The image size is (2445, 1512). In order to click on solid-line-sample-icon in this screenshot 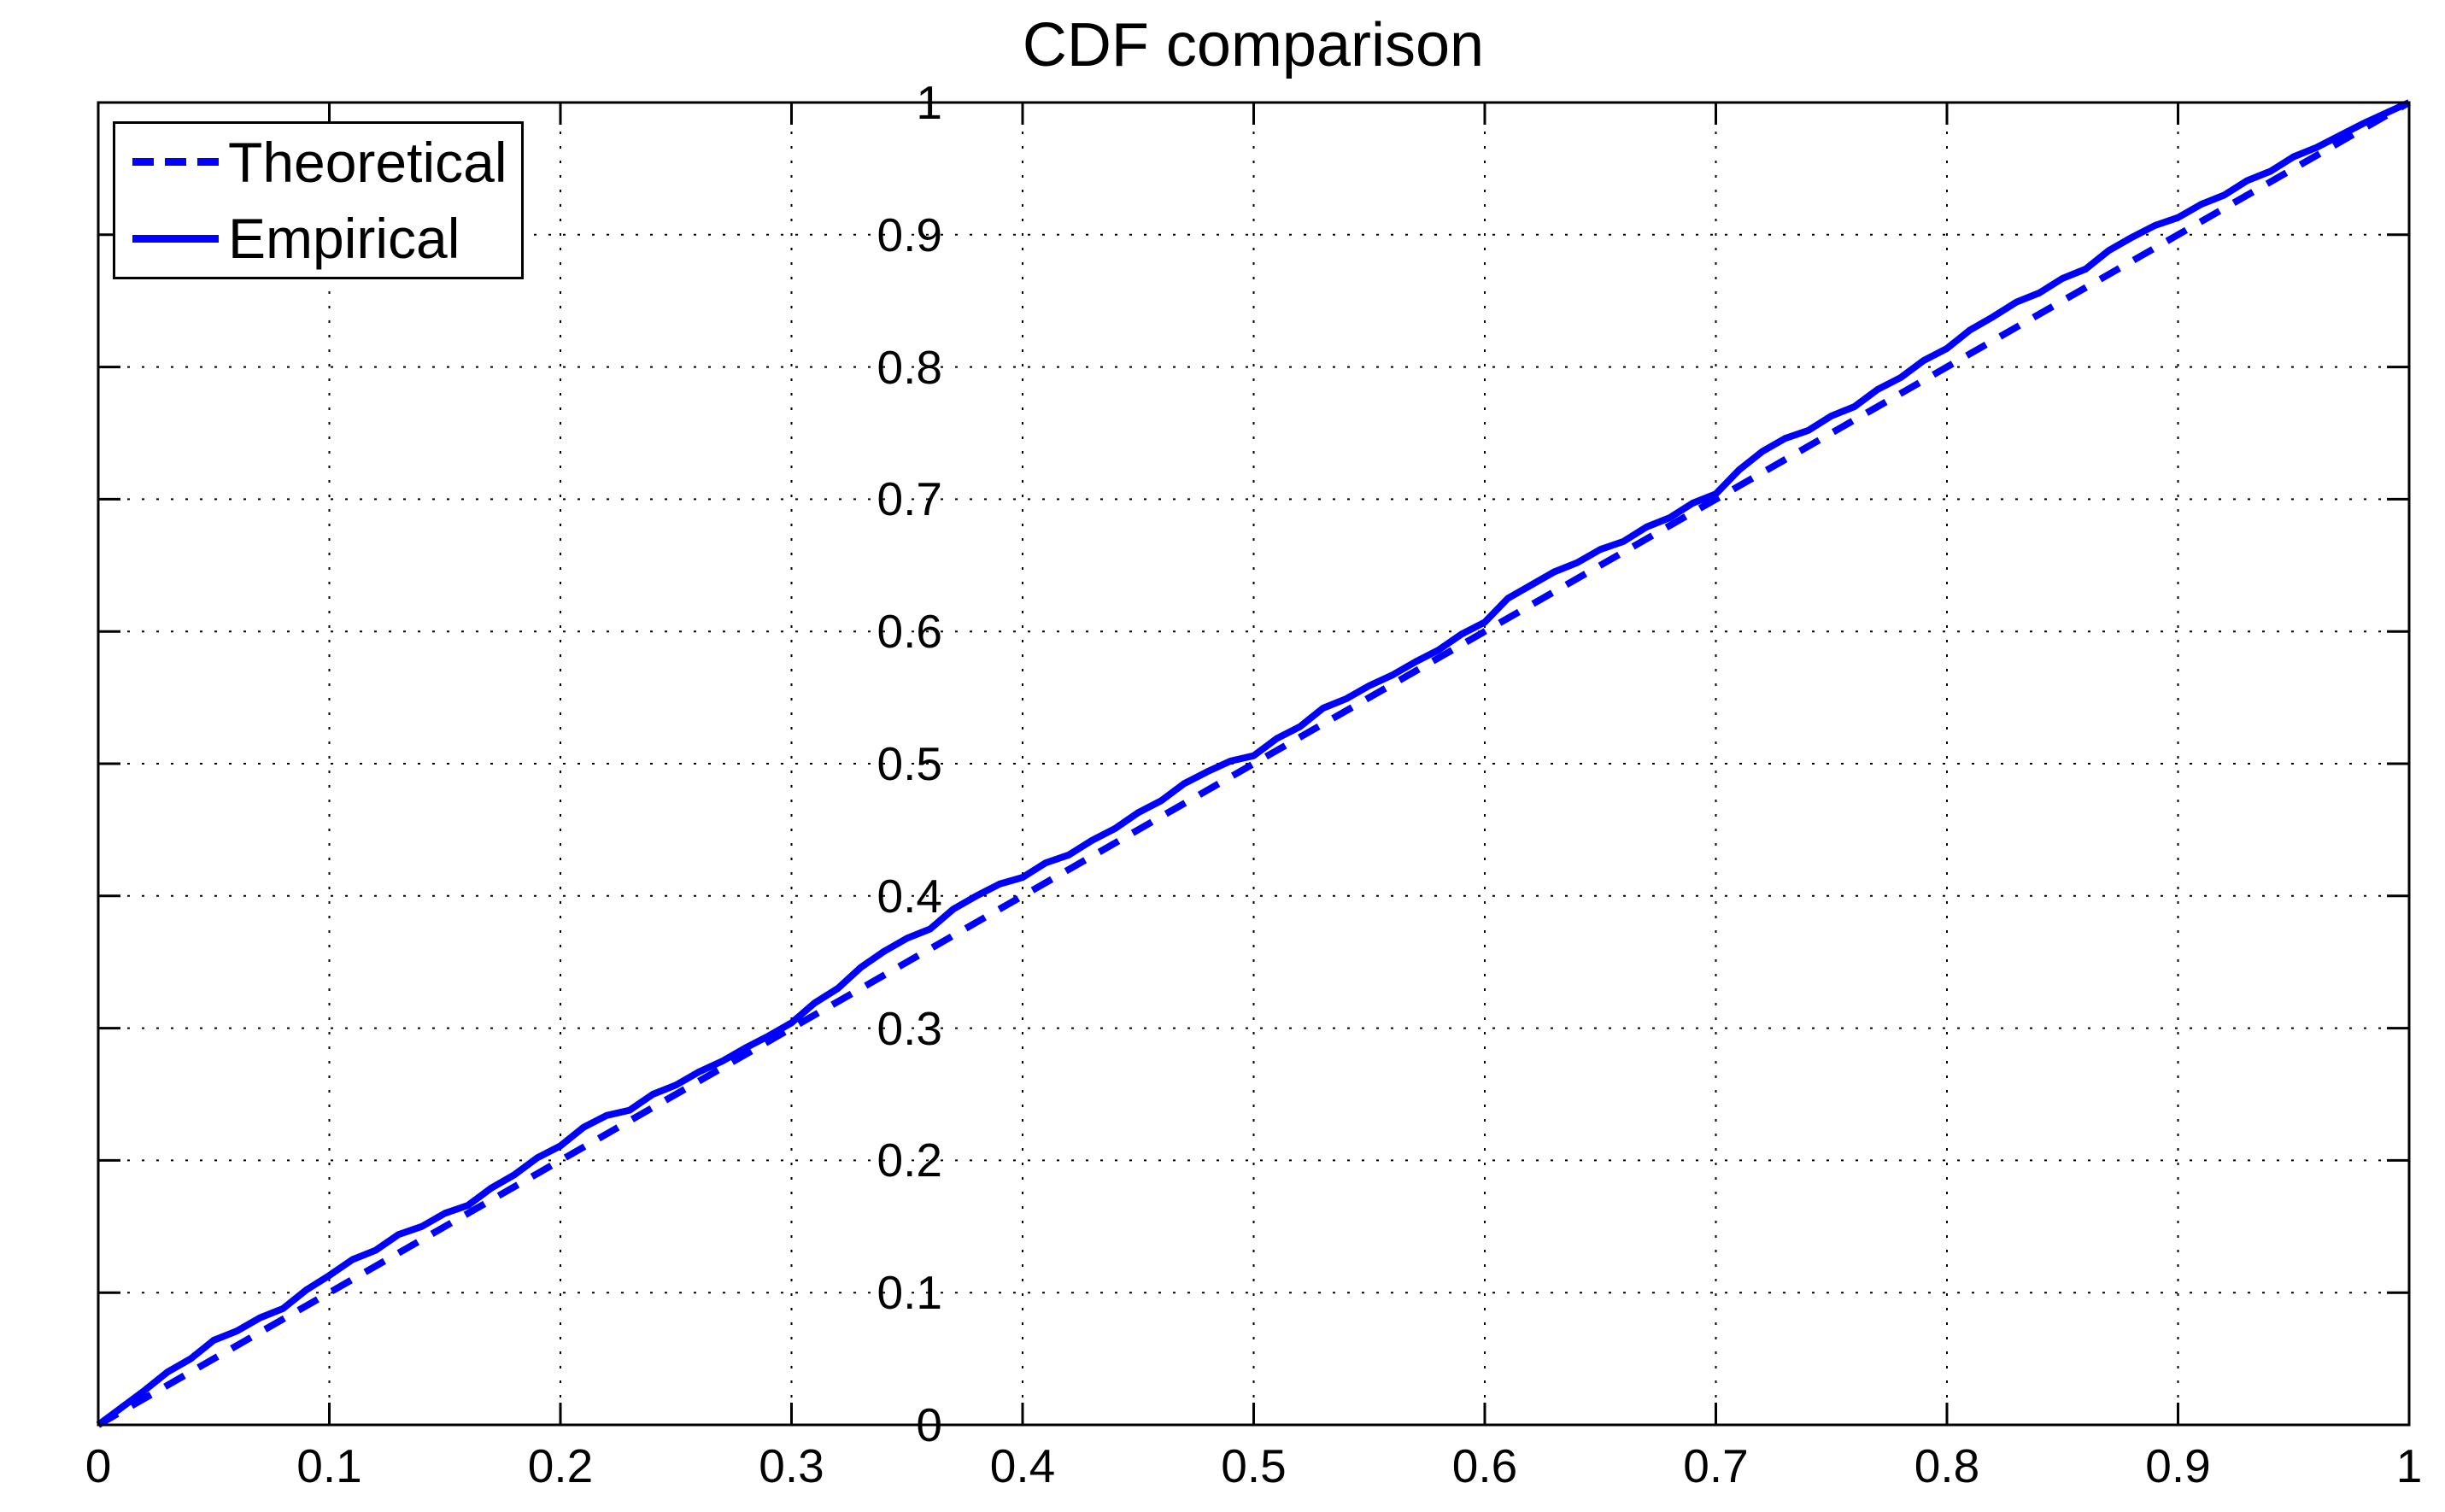, I will do `click(175, 239)`.